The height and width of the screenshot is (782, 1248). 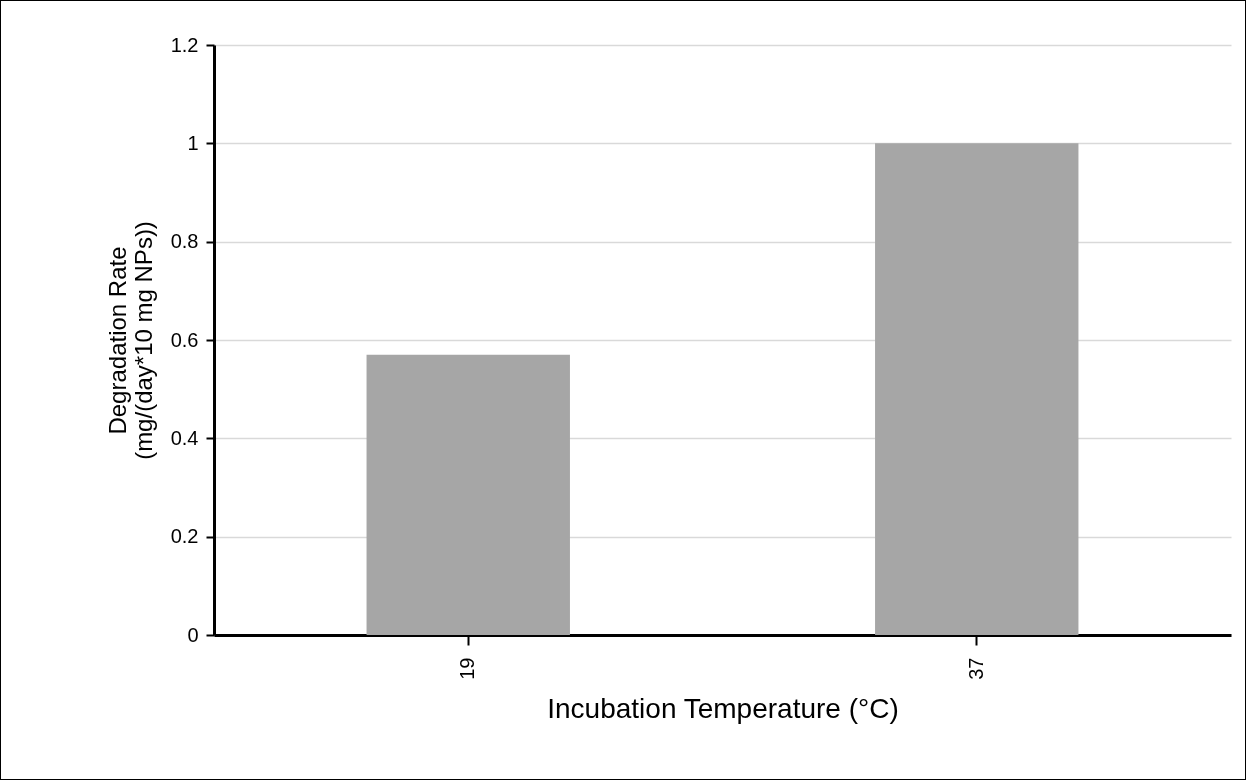 What do you see at coordinates (975, 668) in the screenshot?
I see `x-tick-label: 37` at bounding box center [975, 668].